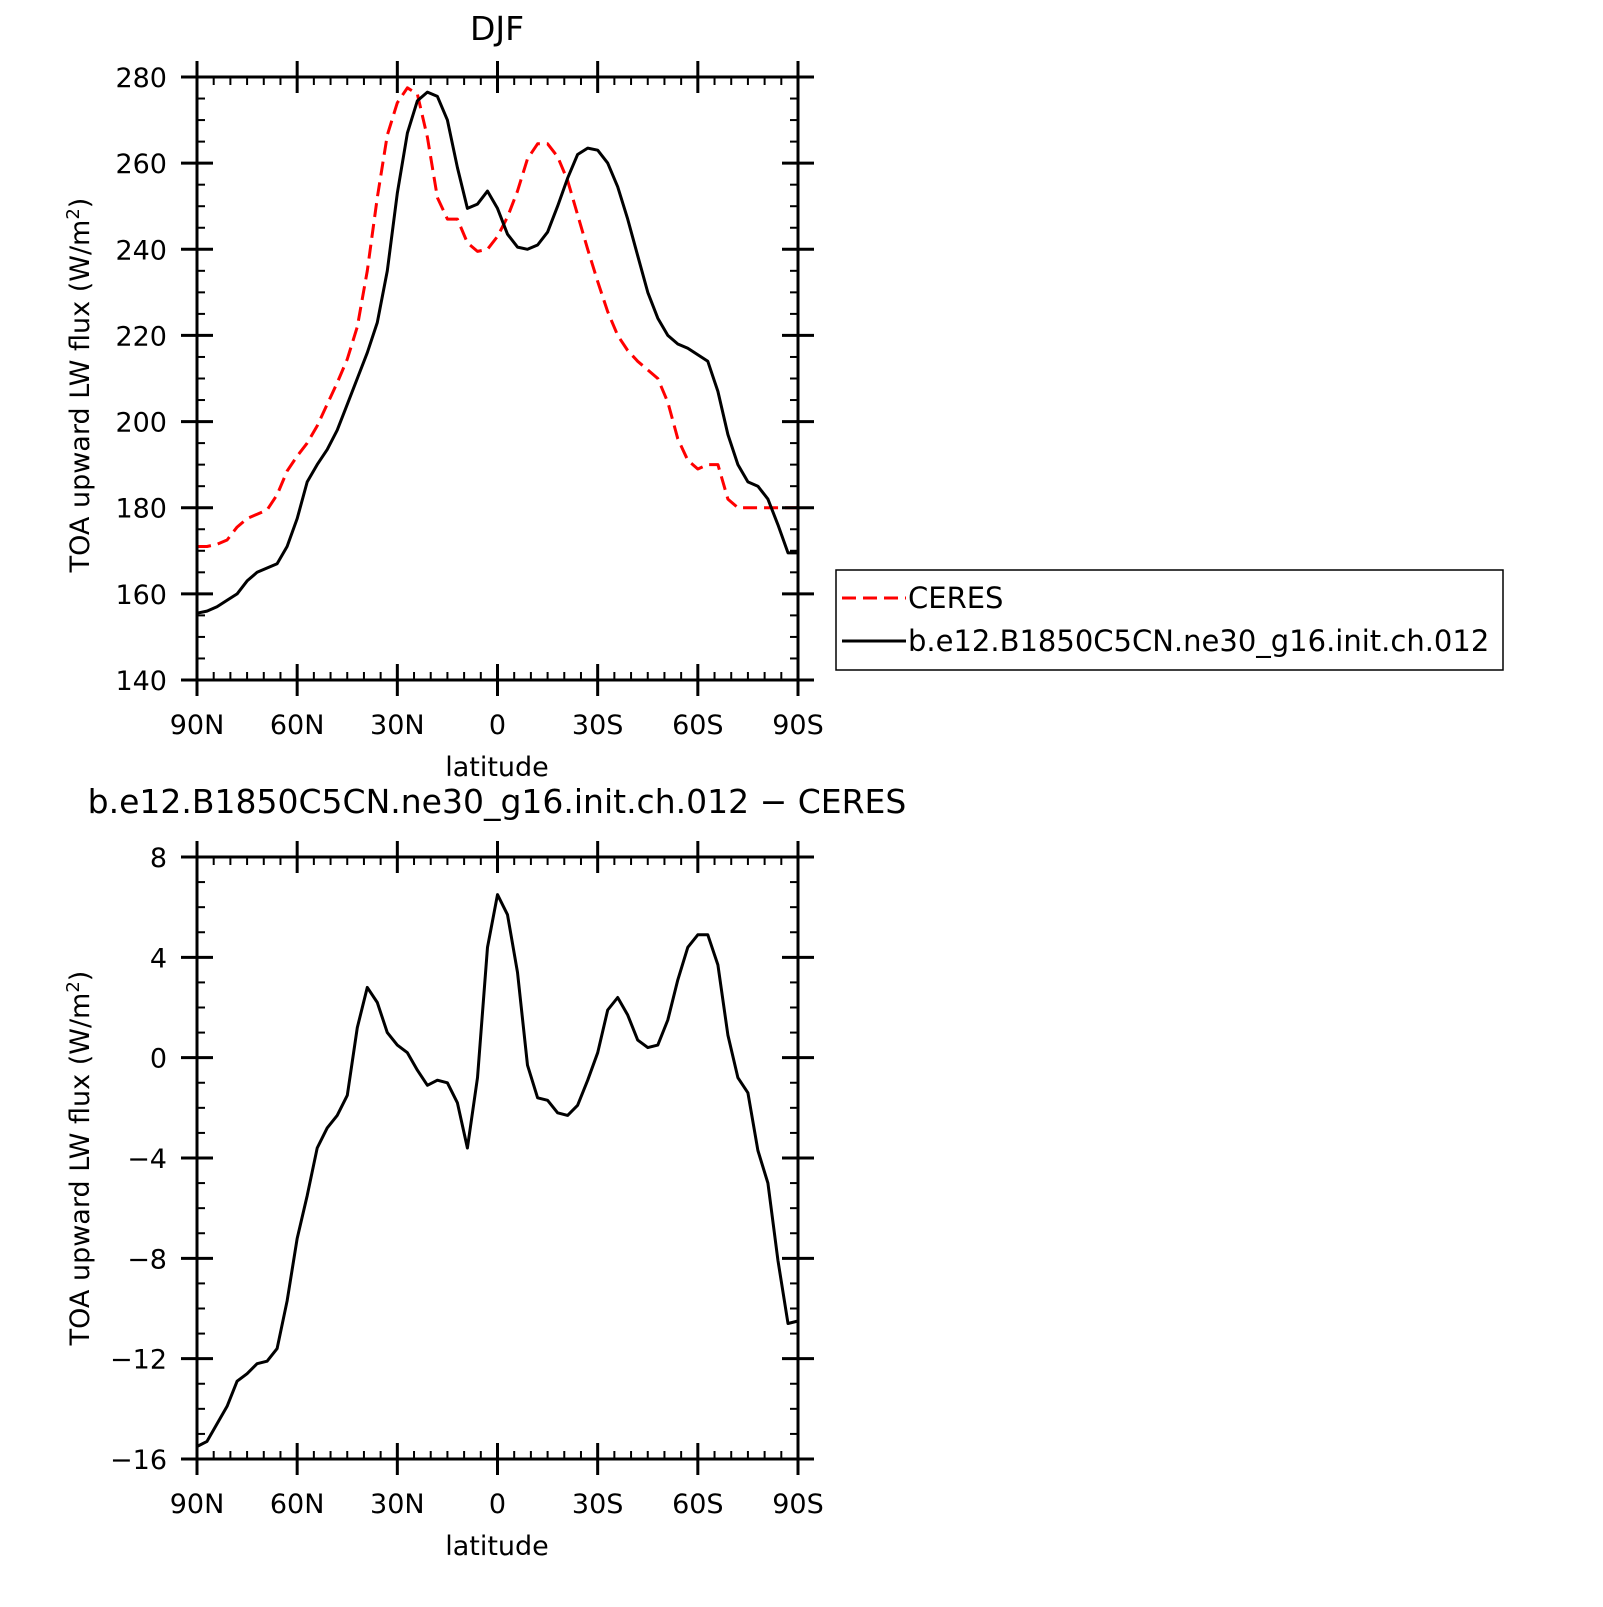  What do you see at coordinates (141, 336) in the screenshot?
I see `y-tick-label: 220` at bounding box center [141, 336].